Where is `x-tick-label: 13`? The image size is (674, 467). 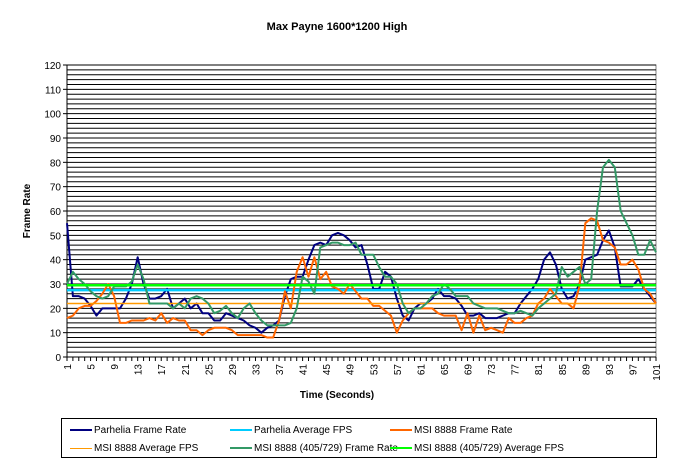 x-tick-label: 13 is located at coordinates (139, 370).